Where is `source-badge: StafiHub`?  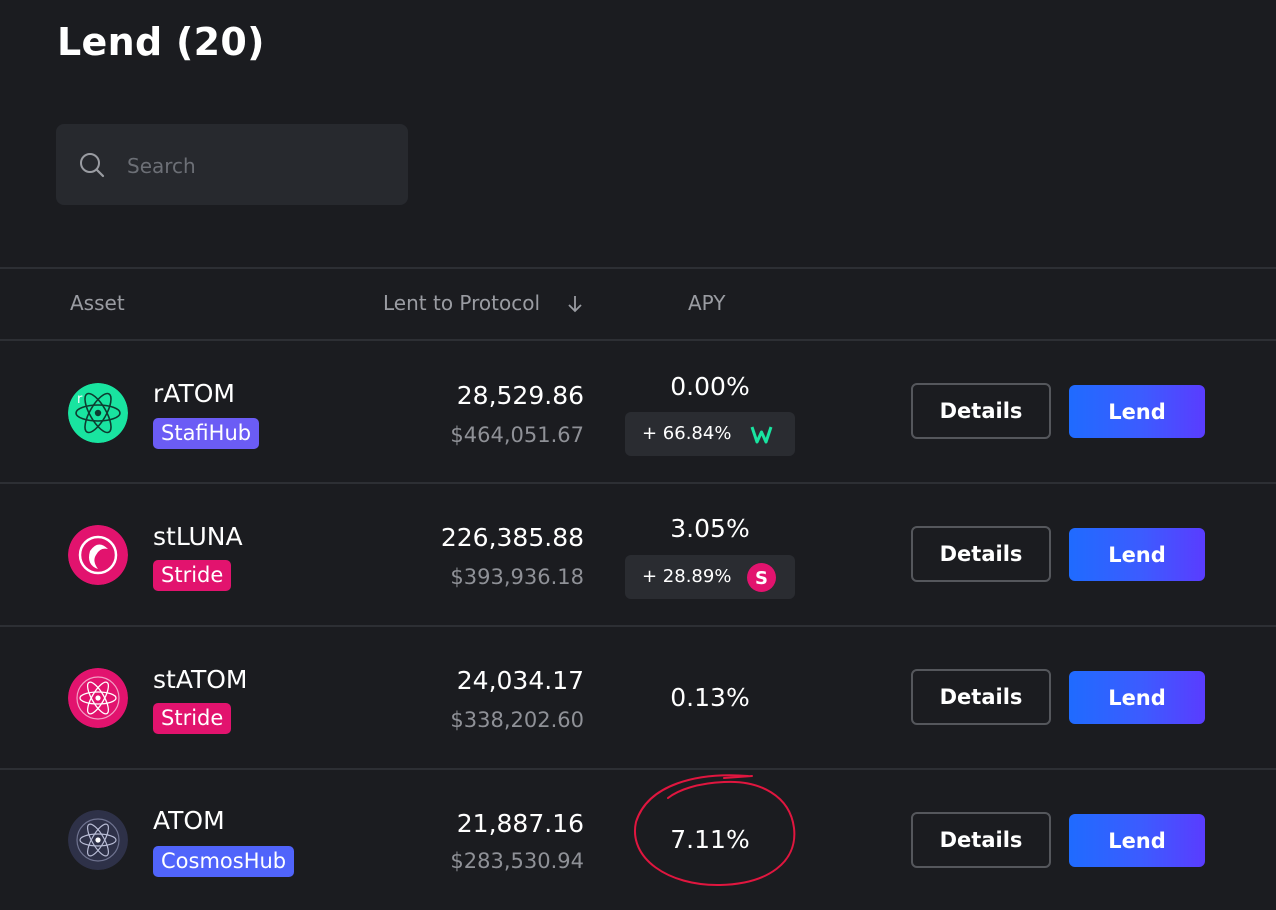 source-badge: StafiHub is located at coordinates (206, 433).